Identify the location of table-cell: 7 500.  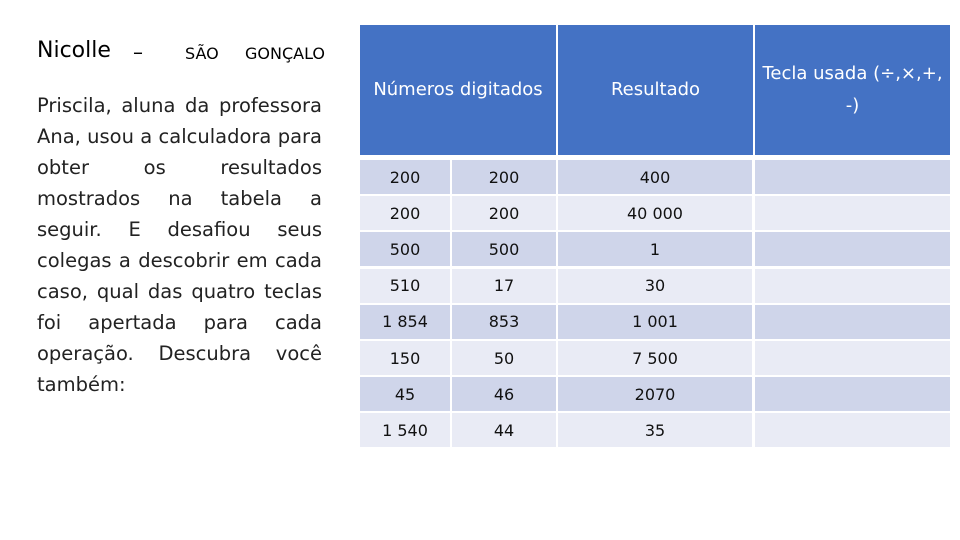
(655, 358).